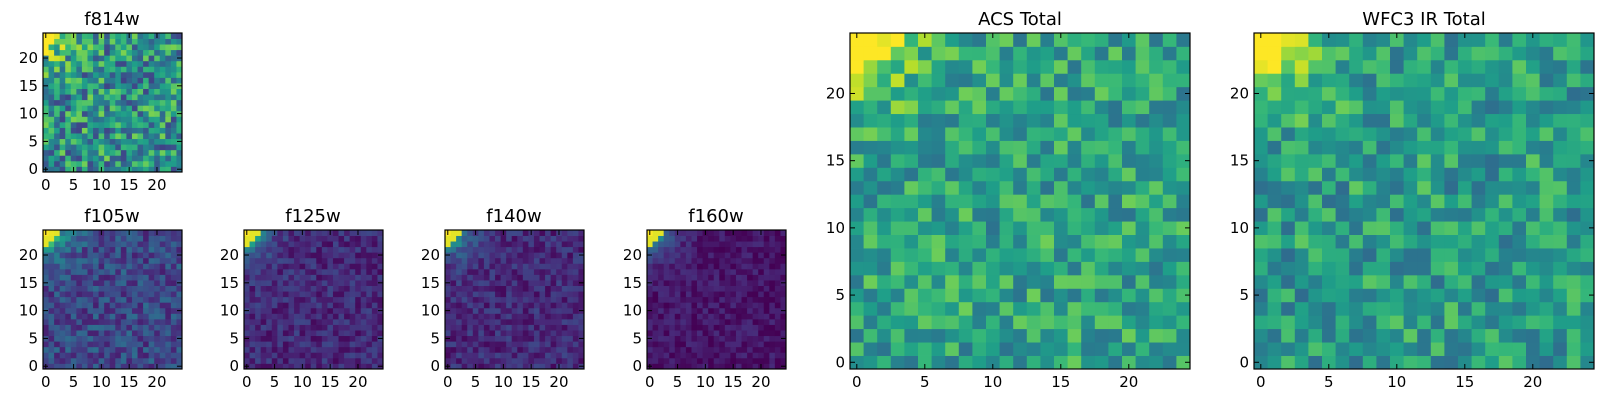 This screenshot has width=1600, height=400. I want to click on x-tick-label-f160w: 10, so click(705, 382).